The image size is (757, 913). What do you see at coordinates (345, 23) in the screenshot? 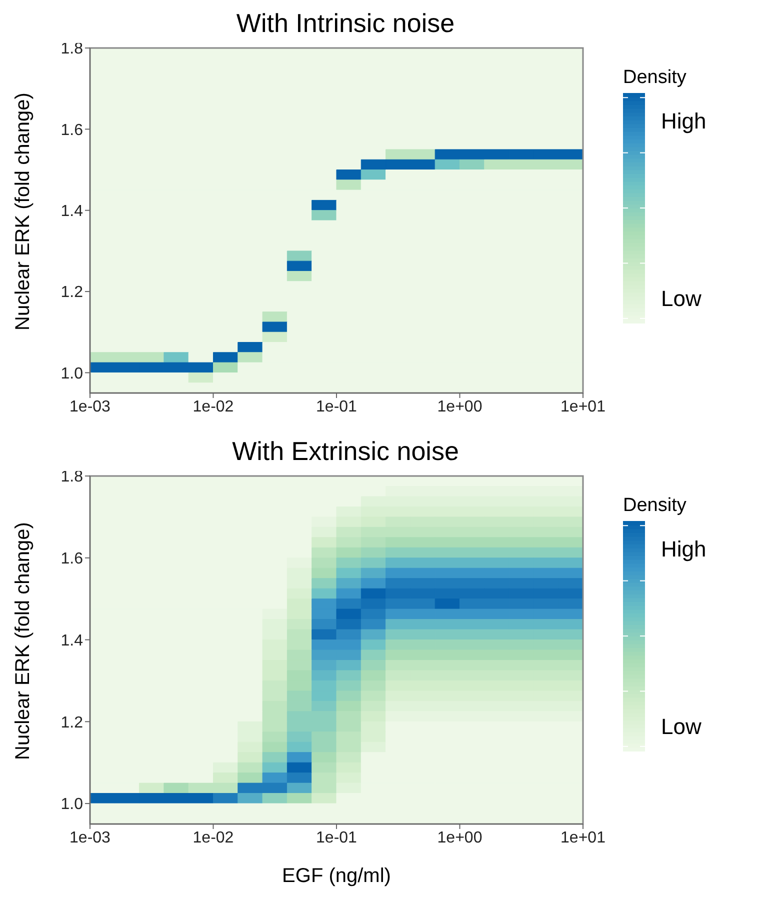
I see `chart-title: With Intrinsic noise` at bounding box center [345, 23].